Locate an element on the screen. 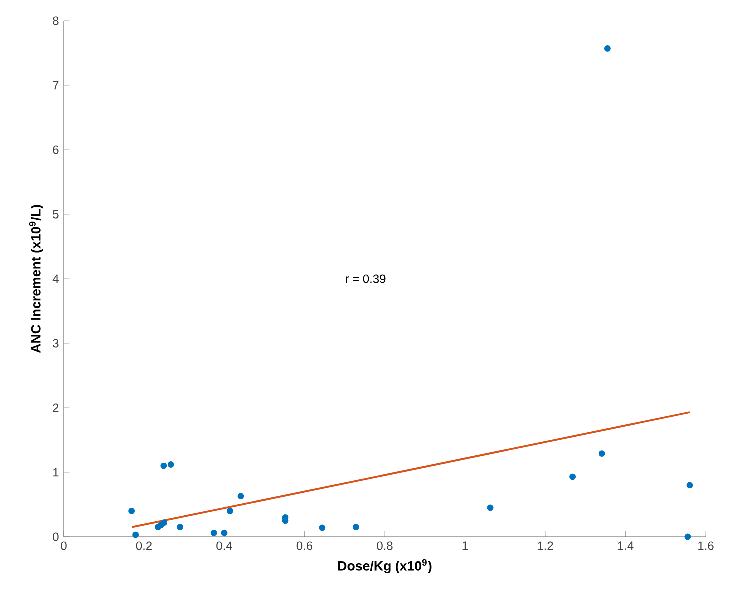 This screenshot has width=750, height=611. y-tick-label: 6 is located at coordinates (56, 150).